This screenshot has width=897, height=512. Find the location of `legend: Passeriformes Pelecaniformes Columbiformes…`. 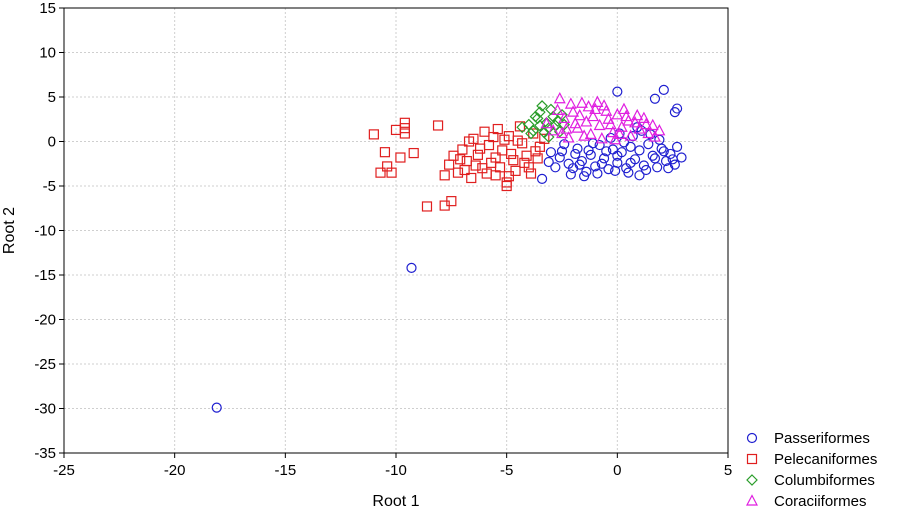

legend: Passeriformes Pelecaniformes Columbiformes… is located at coordinates (811, 470).